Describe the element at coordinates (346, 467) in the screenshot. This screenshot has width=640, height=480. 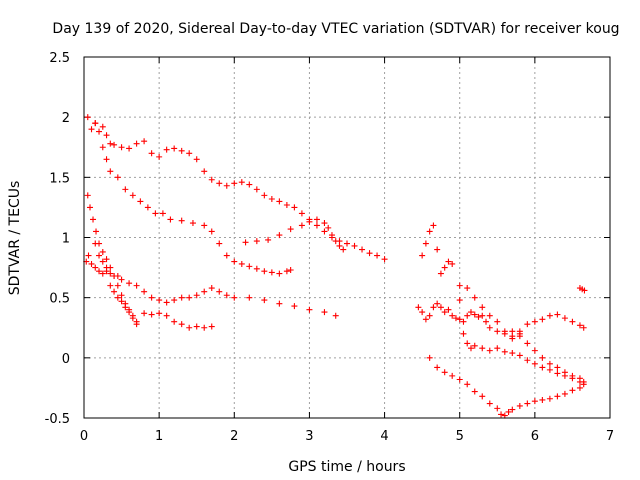
I see `x-axis-label: GPS time / hours` at that location.